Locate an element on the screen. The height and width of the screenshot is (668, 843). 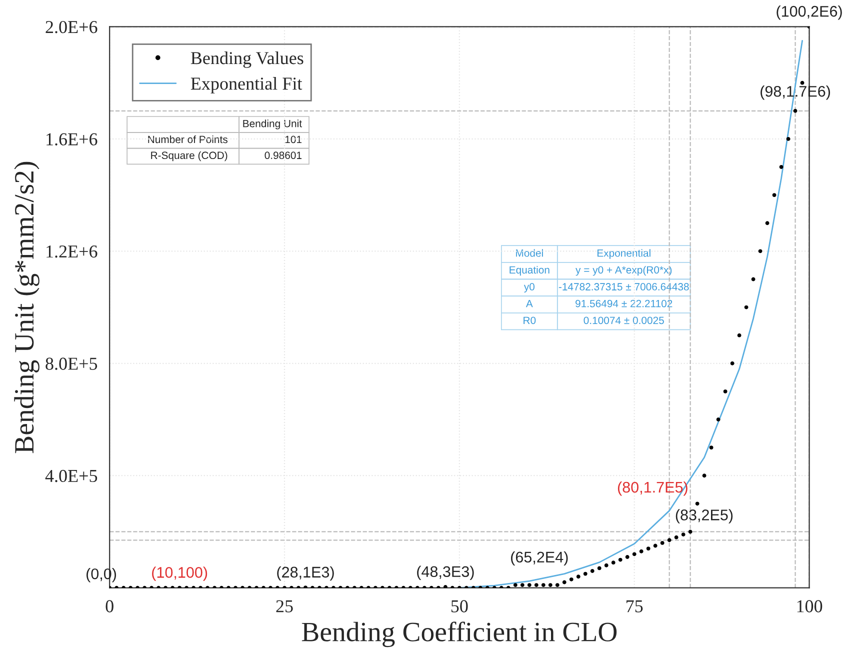
annotation: Number of Points is located at coordinates (188, 139).